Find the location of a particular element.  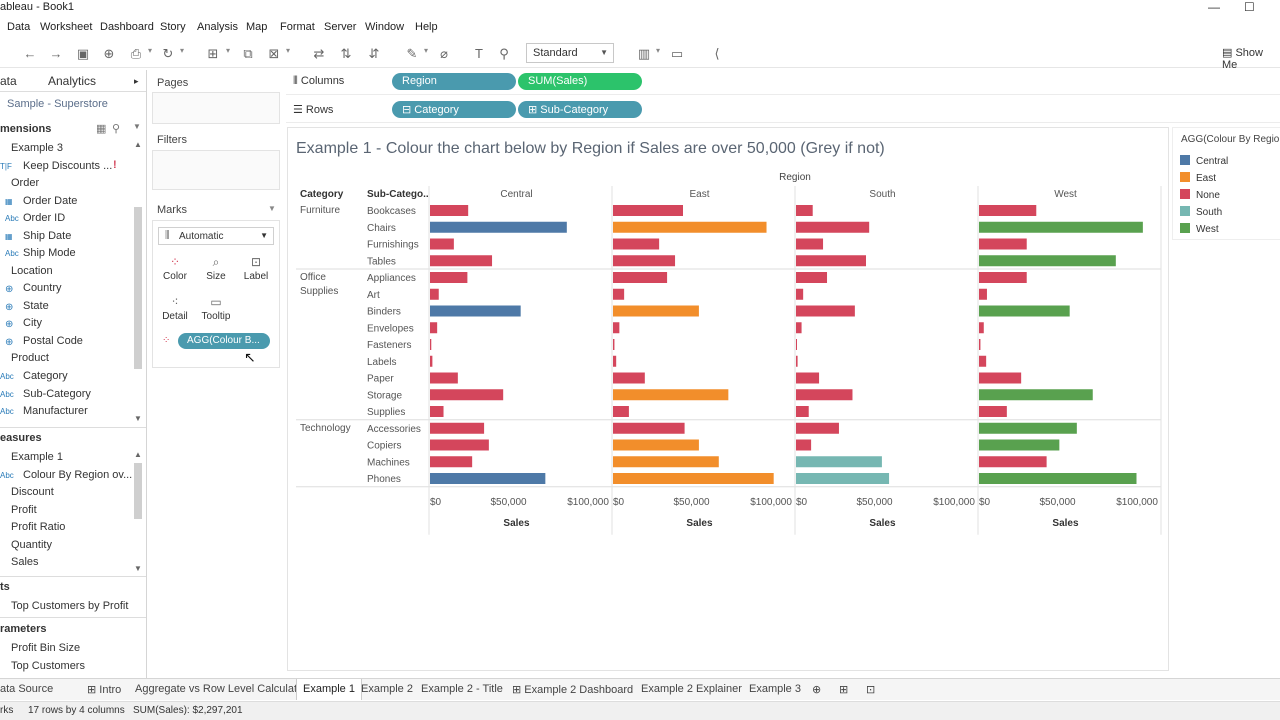

measures-scrollbar is located at coordinates (138, 491).